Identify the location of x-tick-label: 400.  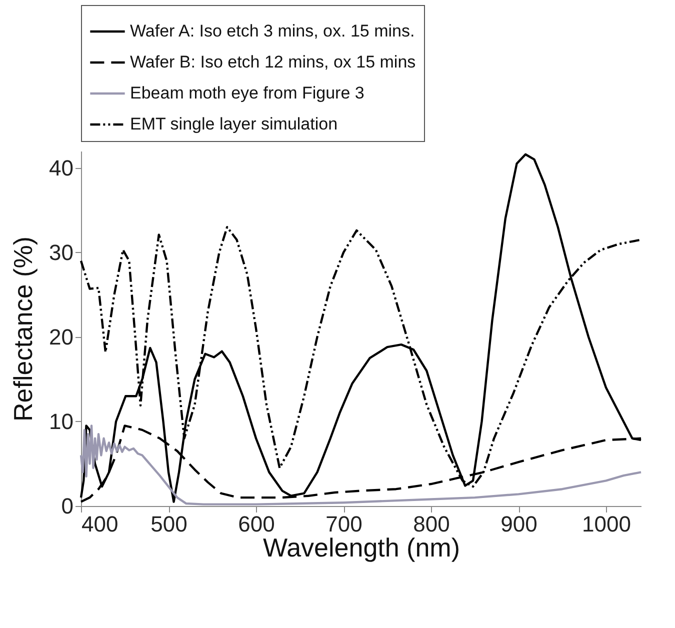
(100, 524).